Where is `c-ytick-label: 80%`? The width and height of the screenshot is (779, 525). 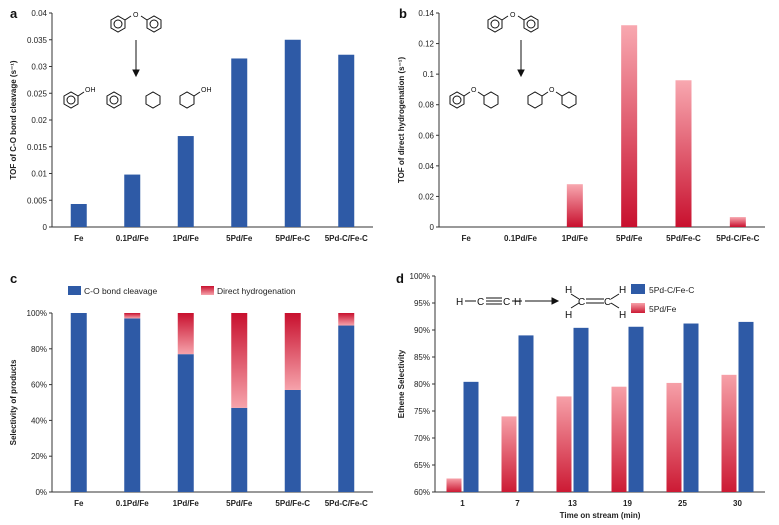 c-ytick-label: 80% is located at coordinates (39, 349).